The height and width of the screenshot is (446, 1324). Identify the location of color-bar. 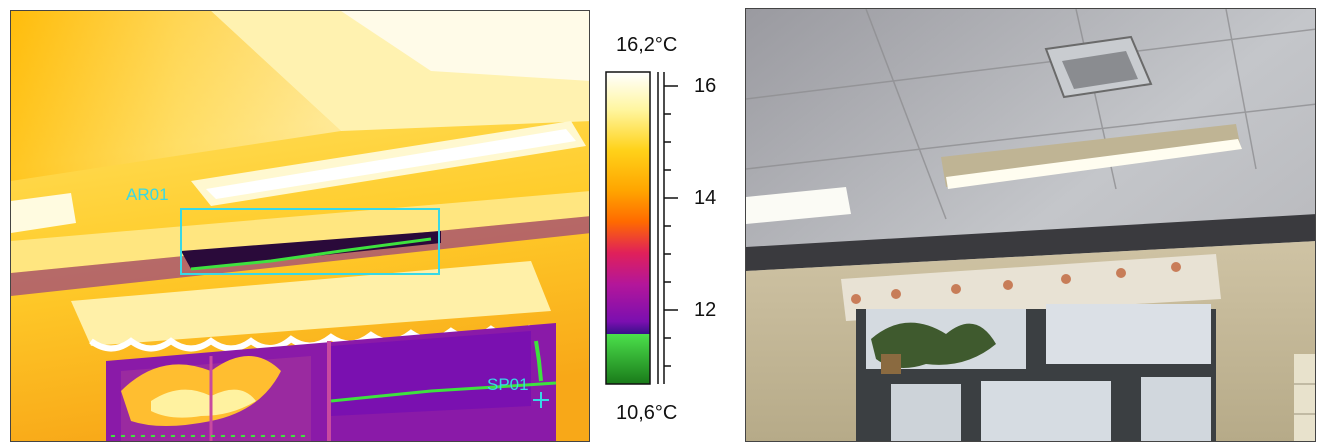
(628, 228).